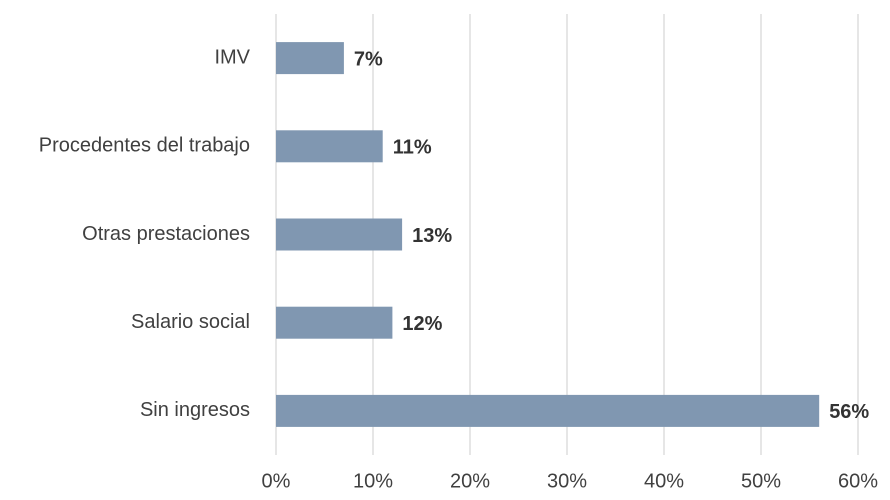  What do you see at coordinates (422, 324) in the screenshot?
I see `value-label: 12%` at bounding box center [422, 324].